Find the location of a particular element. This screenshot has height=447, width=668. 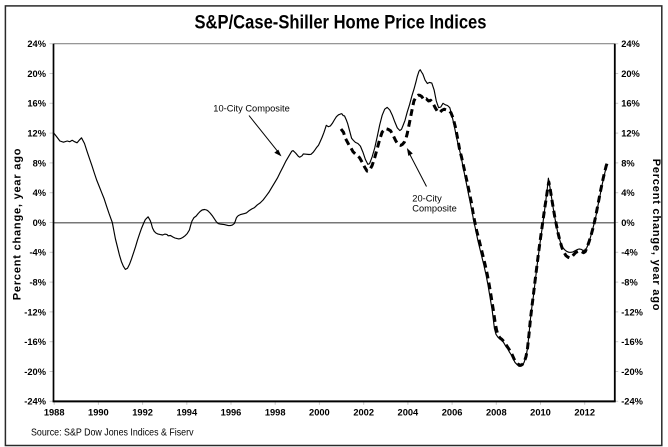

svg-text: 1994 is located at coordinates (187, 413).